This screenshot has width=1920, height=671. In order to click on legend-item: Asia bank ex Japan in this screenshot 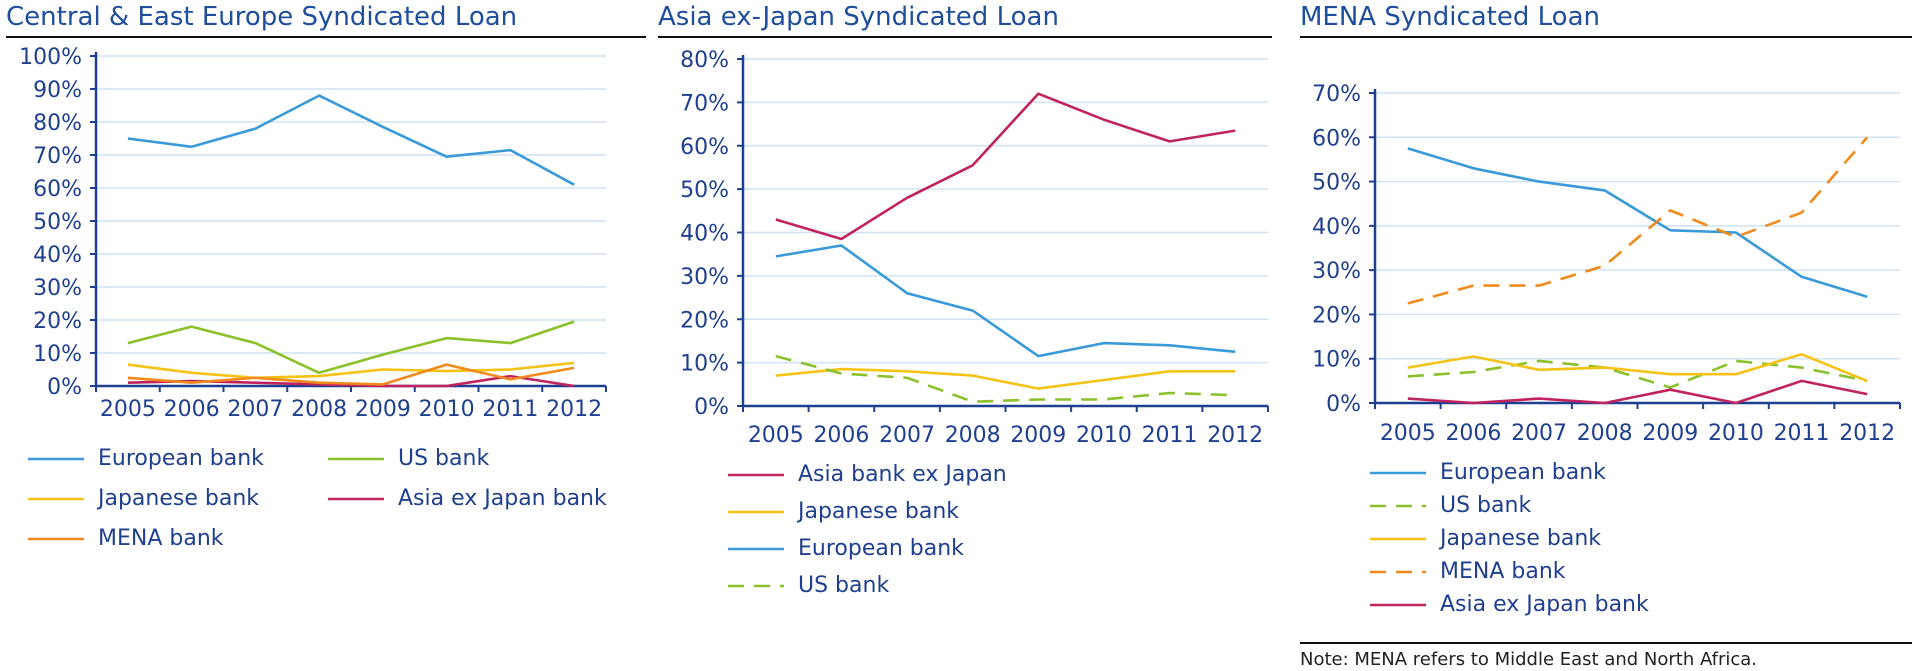, I will do `click(867, 474)`.